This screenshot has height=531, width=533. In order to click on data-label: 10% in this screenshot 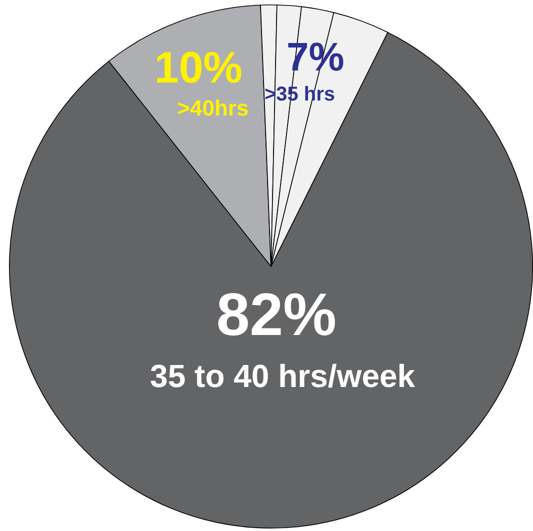, I will do `click(198, 67)`.